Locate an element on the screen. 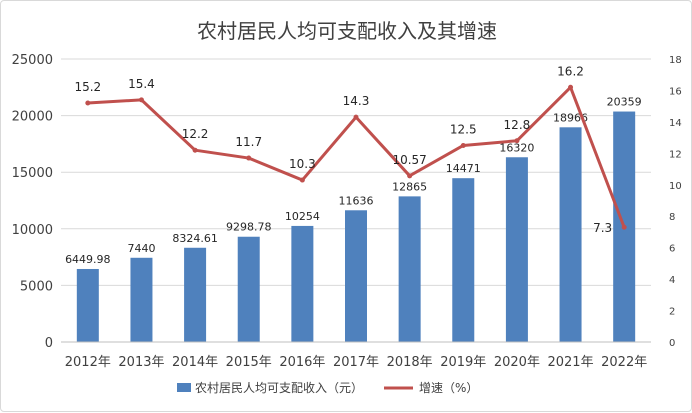 This screenshot has width=692, height=413. growth-value-label: 7.3 is located at coordinates (602, 228).